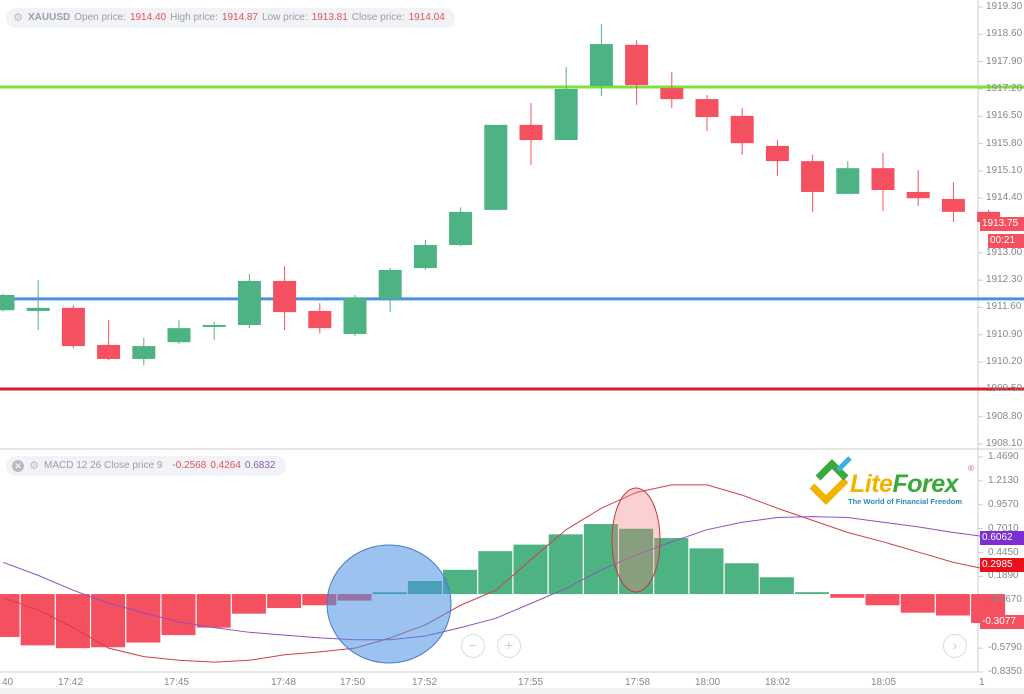 Image resolution: width=1024 pixels, height=694 pixels. Describe the element at coordinates (1002, 538) in the screenshot. I see `signal-tag: 0.6062` at that location.